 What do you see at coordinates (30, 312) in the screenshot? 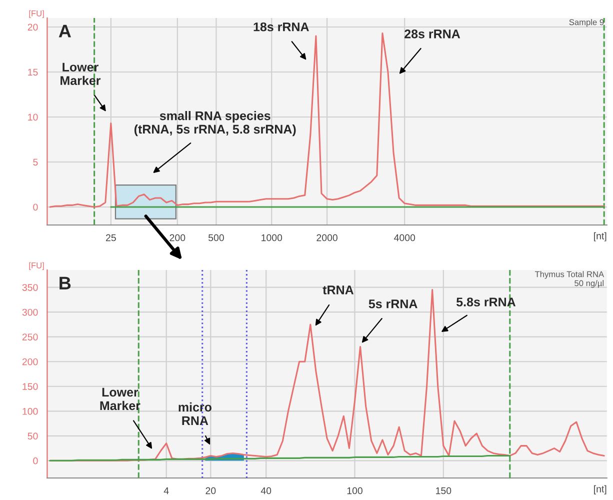
I see `y-tick-label: 300` at bounding box center [30, 312].